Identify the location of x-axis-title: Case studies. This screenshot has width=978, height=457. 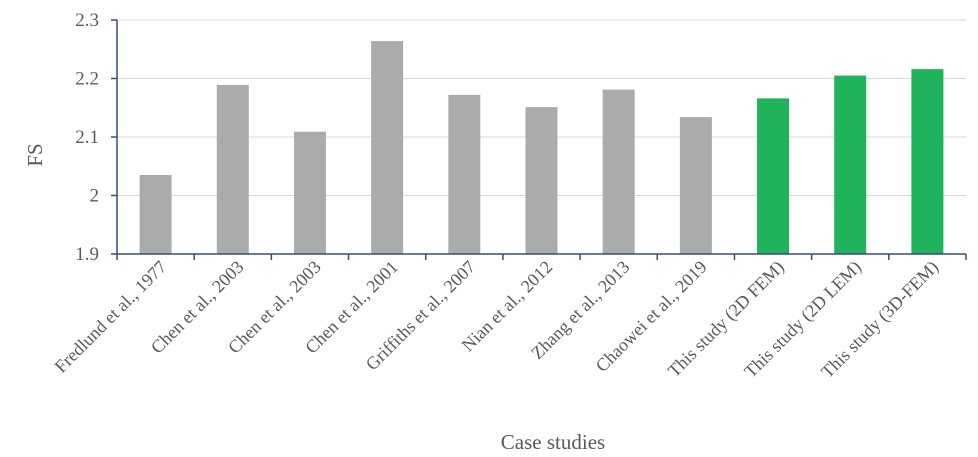
(553, 442).